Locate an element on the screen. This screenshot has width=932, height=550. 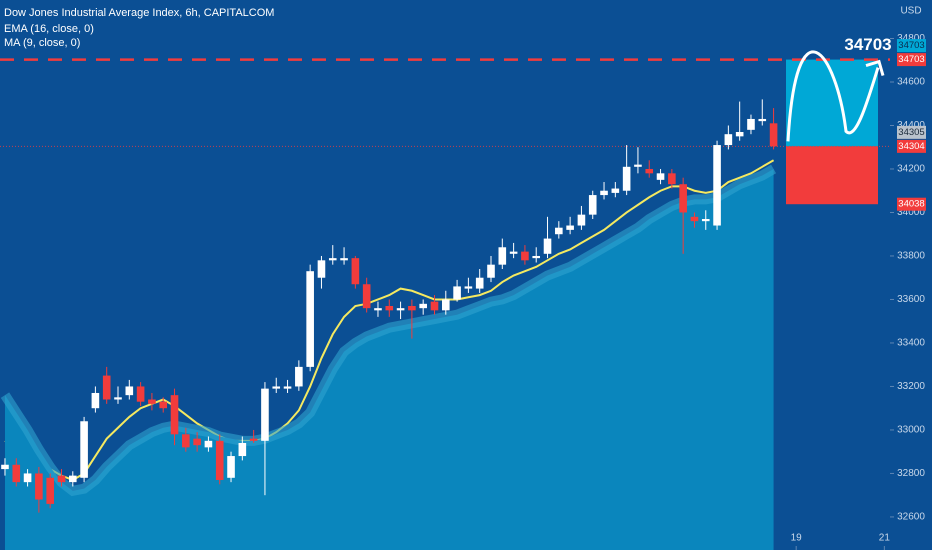
y-tick-label: 34400 is located at coordinates (911, 125).